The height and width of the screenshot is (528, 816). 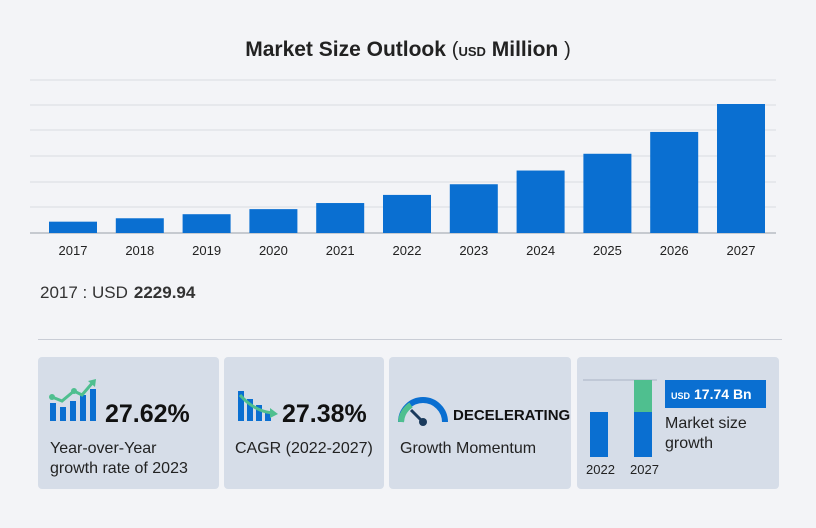 I want to click on mini-bar-2027-increment, so click(x=643, y=396).